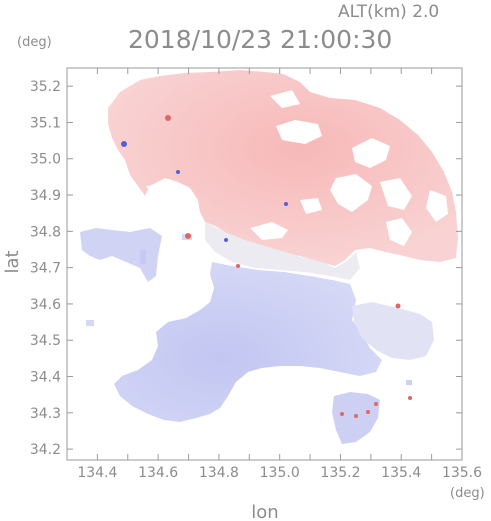  I want to click on y-tick-label: 35.1, so click(45, 123).